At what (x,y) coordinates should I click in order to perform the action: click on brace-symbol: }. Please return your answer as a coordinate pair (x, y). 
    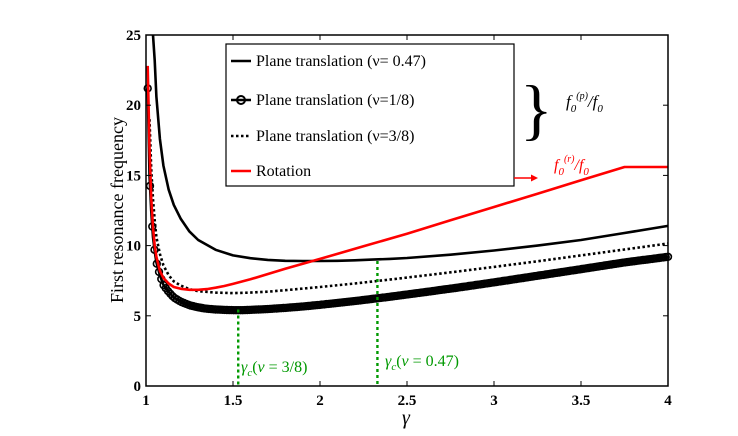
    Looking at the image, I should click on (536, 109).